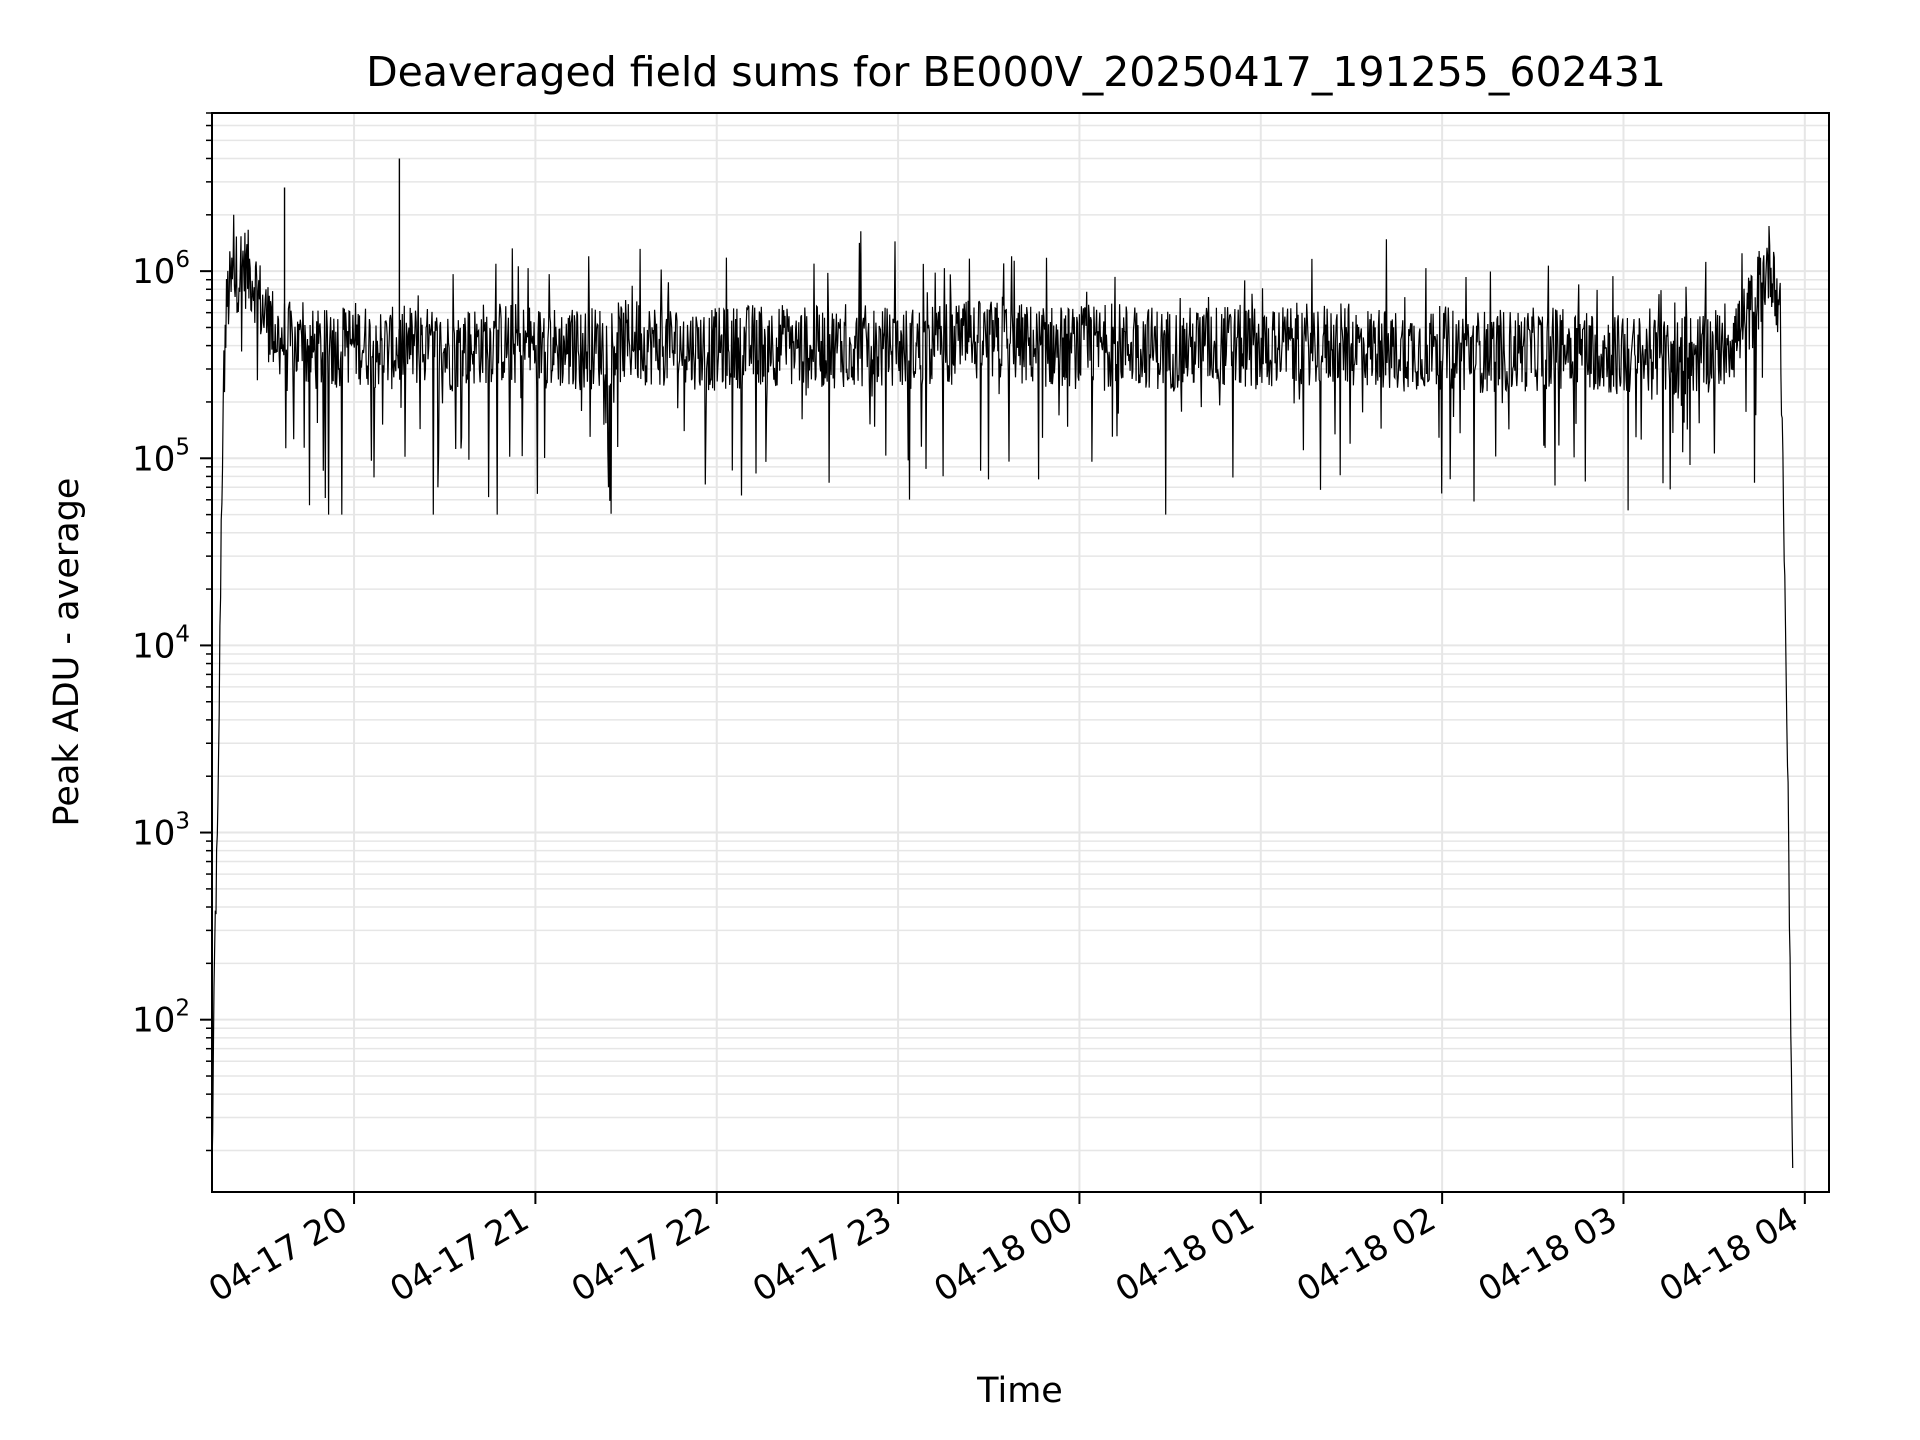 This screenshot has width=1920, height=1440. Describe the element at coordinates (278, 1254) in the screenshot. I see `x-tick-label: 04-17 20` at that location.